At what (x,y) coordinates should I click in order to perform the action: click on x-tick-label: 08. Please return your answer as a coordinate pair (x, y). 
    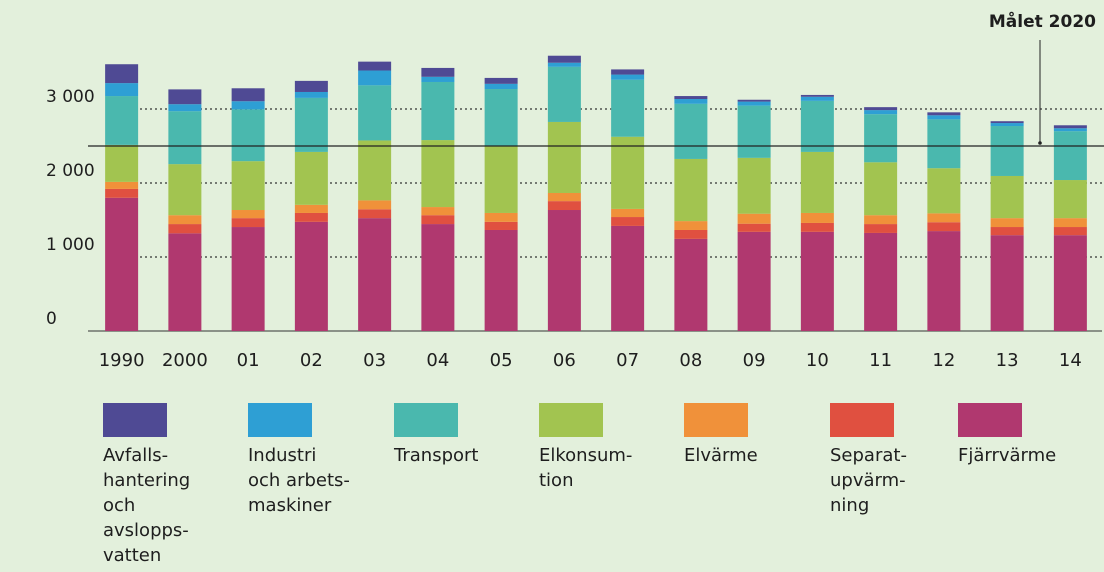
    Looking at the image, I should click on (690, 360).